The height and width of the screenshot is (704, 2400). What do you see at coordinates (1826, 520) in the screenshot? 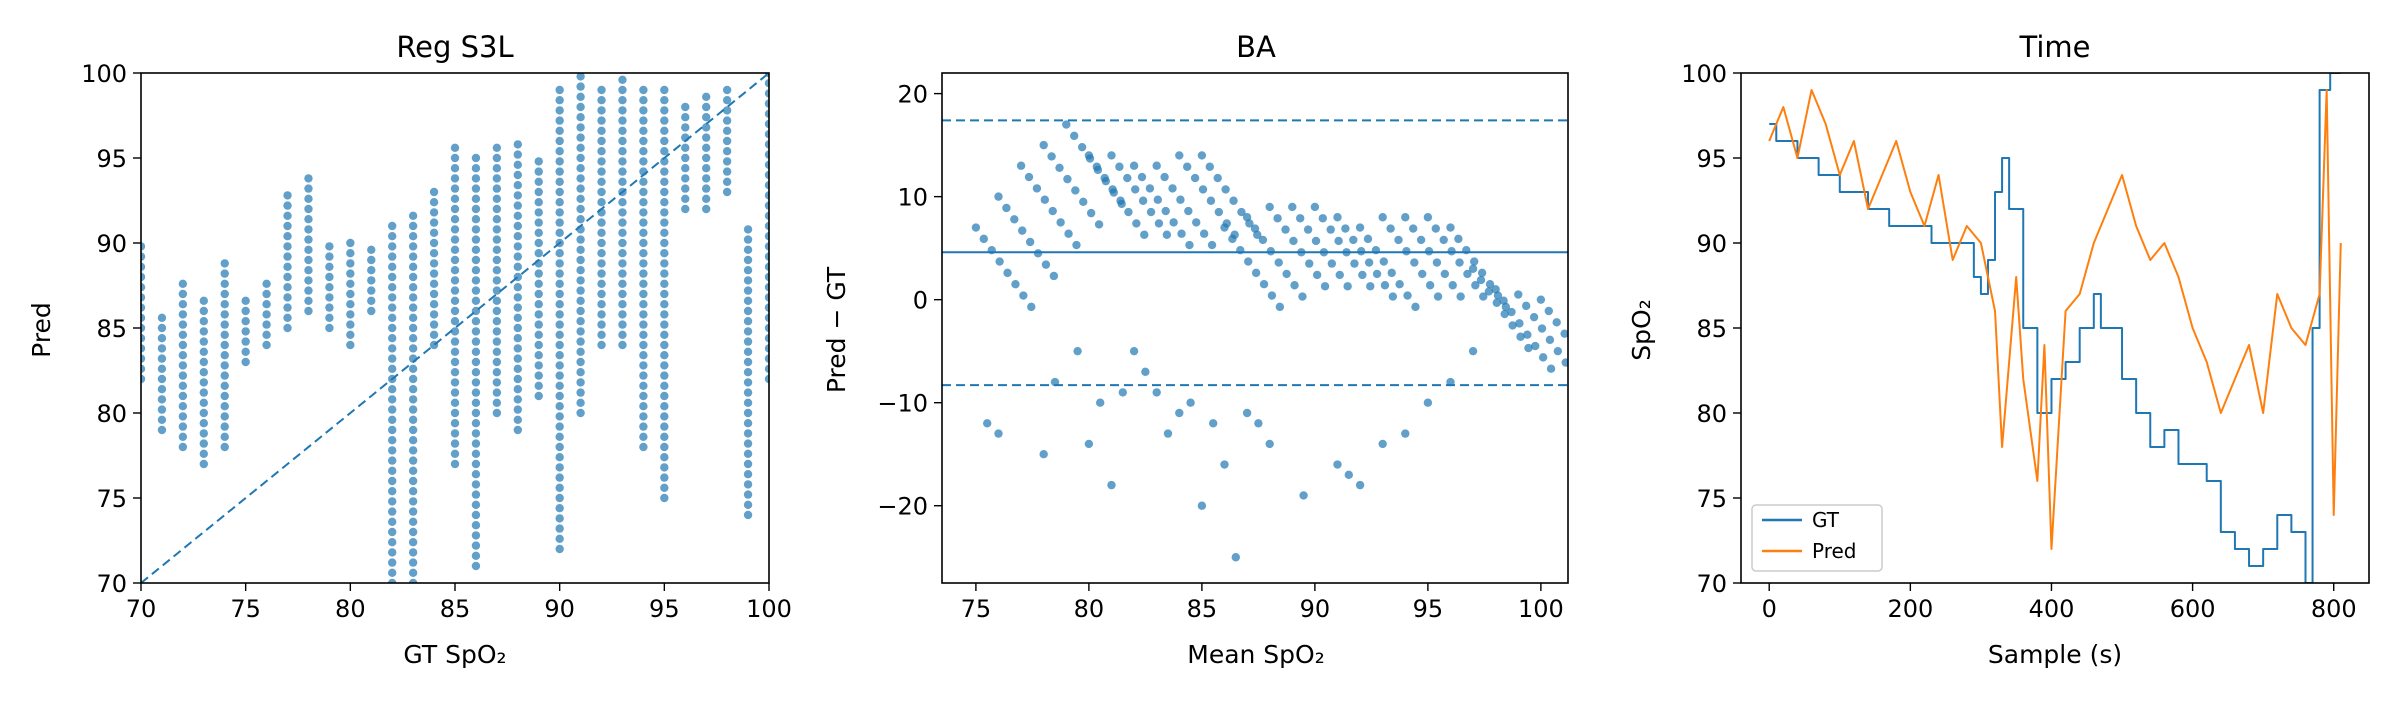
I see `legend-label-gt: GT` at bounding box center [1826, 520].